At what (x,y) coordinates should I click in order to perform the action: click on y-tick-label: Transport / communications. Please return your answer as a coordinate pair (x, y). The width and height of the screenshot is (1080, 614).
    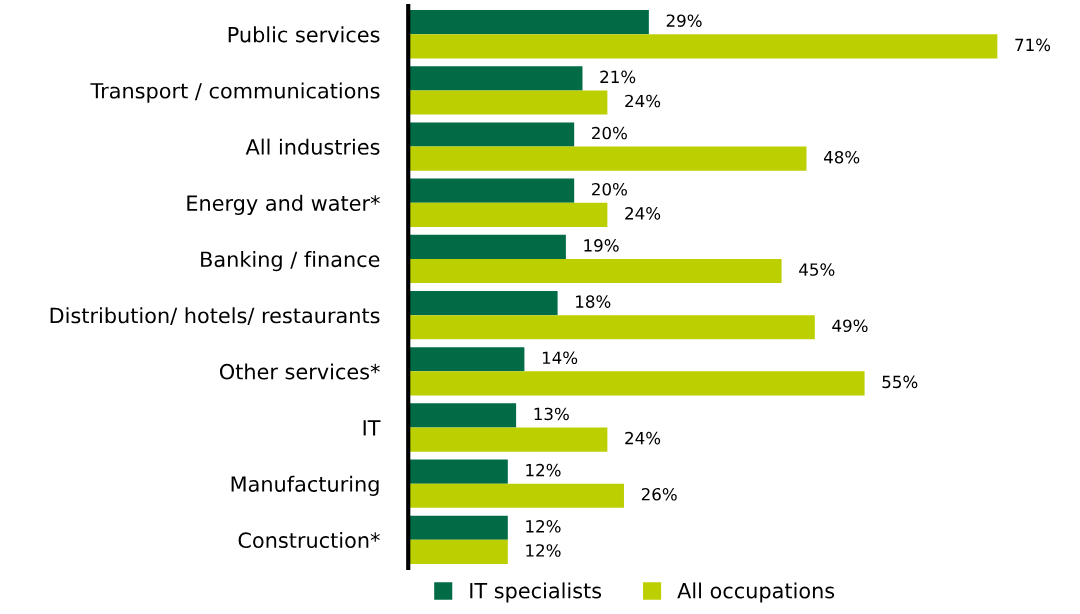
    Looking at the image, I should click on (235, 92).